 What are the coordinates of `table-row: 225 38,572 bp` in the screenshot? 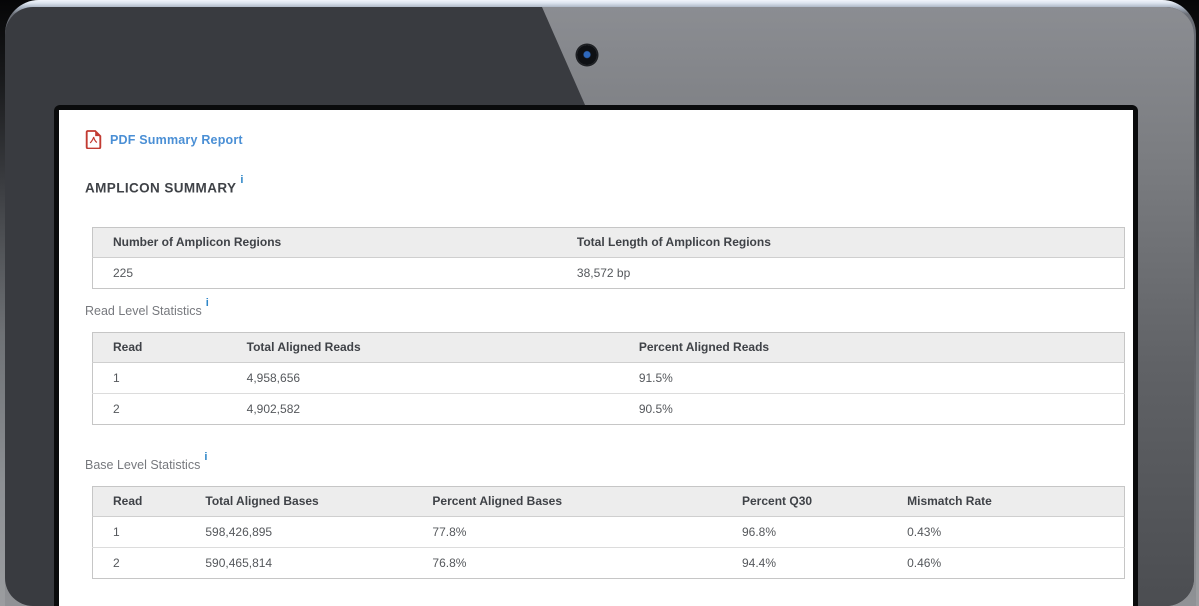 It's located at (609, 272).